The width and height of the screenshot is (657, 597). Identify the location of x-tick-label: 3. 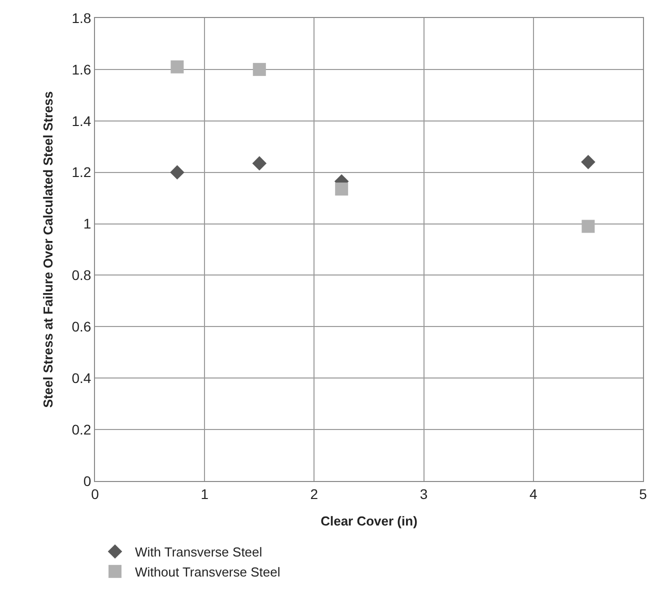
(424, 494).